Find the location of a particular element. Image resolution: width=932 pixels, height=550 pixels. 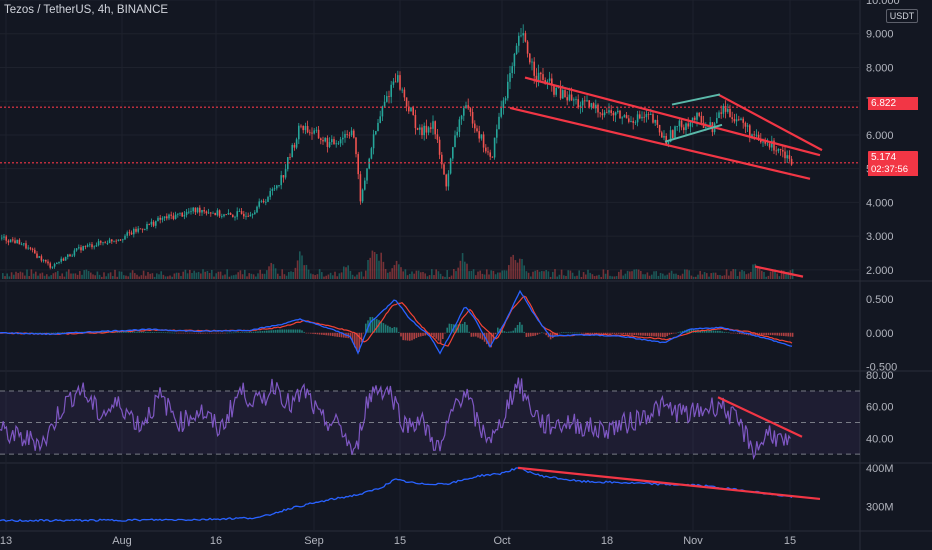

macd-pane is located at coordinates (397, 322).